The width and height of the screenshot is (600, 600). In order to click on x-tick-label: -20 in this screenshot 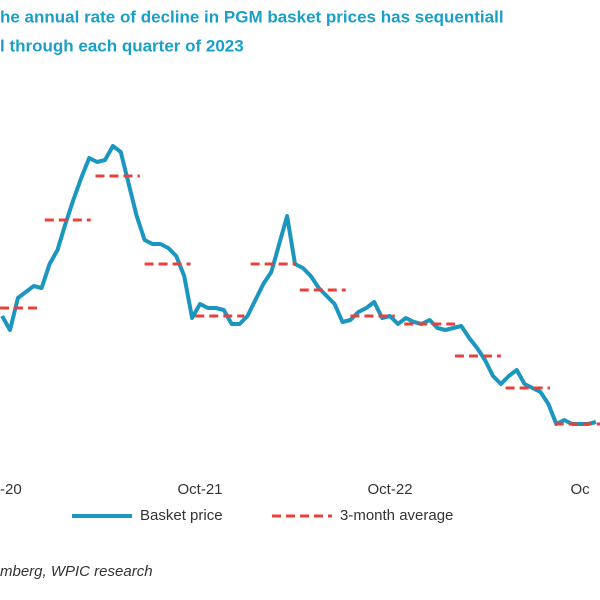, I will do `click(11, 489)`.